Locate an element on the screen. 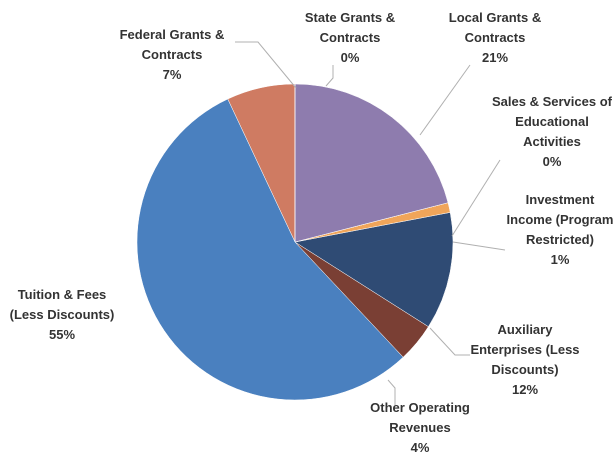  value-label: 1% is located at coordinates (560, 259).